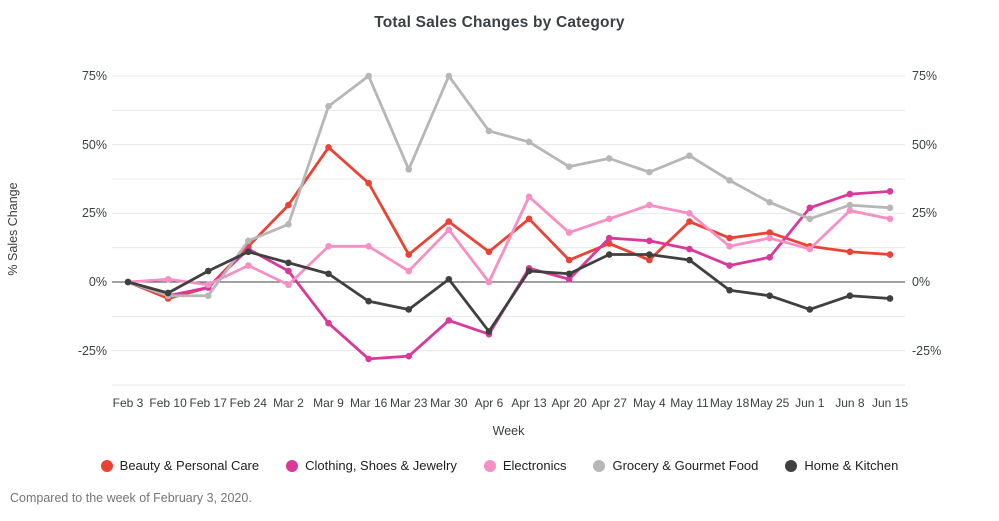 Image resolution: width=999 pixels, height=521 pixels. I want to click on x-axis-tick-label: Mar 16, so click(368, 403).